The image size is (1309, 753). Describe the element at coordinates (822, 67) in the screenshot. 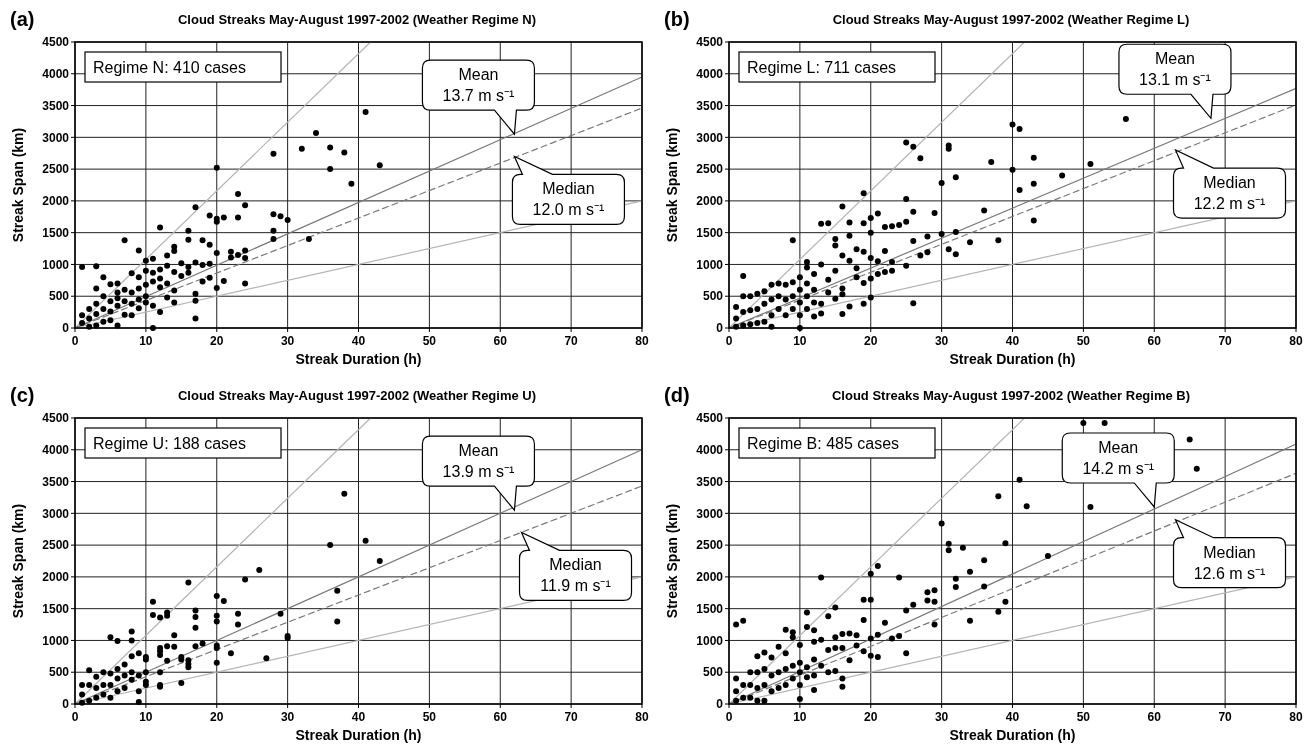

I see `annotation: Regime L: 711 cases` at that location.